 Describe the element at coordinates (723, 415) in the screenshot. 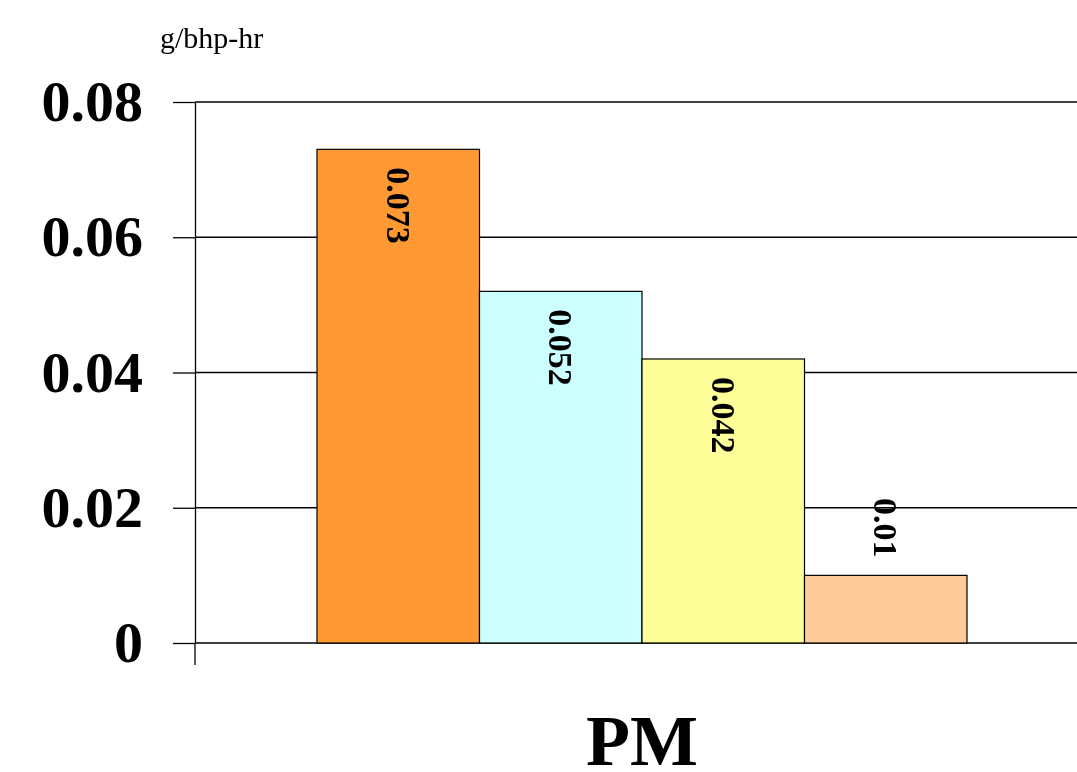

I see `data-label: 0.042` at that location.